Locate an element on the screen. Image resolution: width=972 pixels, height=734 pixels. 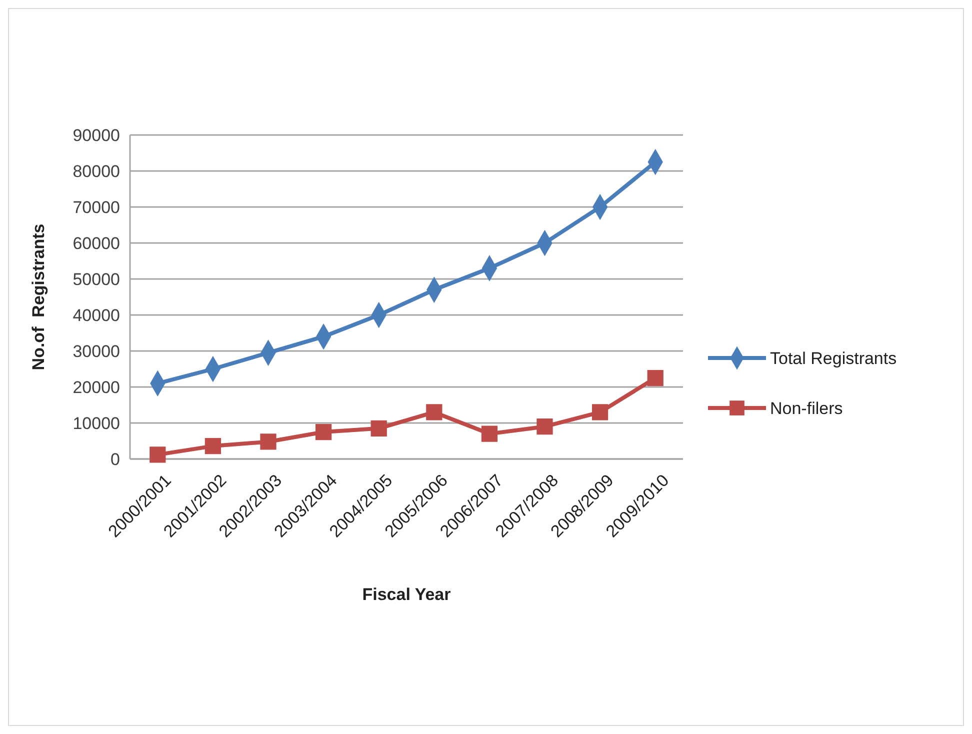
x-axis-title: Fiscal Year is located at coordinates (407, 594).